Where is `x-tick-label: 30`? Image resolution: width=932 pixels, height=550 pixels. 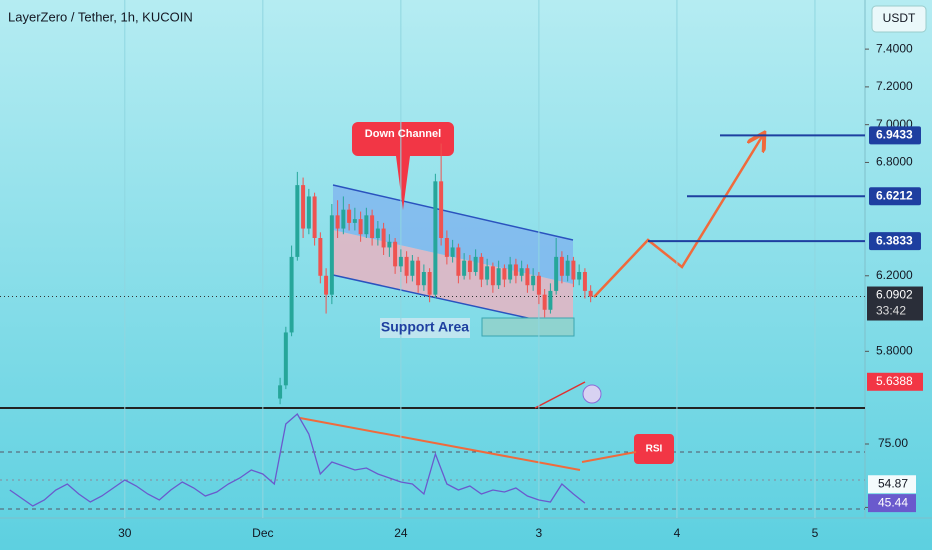 x-tick-label: 30 is located at coordinates (125, 533).